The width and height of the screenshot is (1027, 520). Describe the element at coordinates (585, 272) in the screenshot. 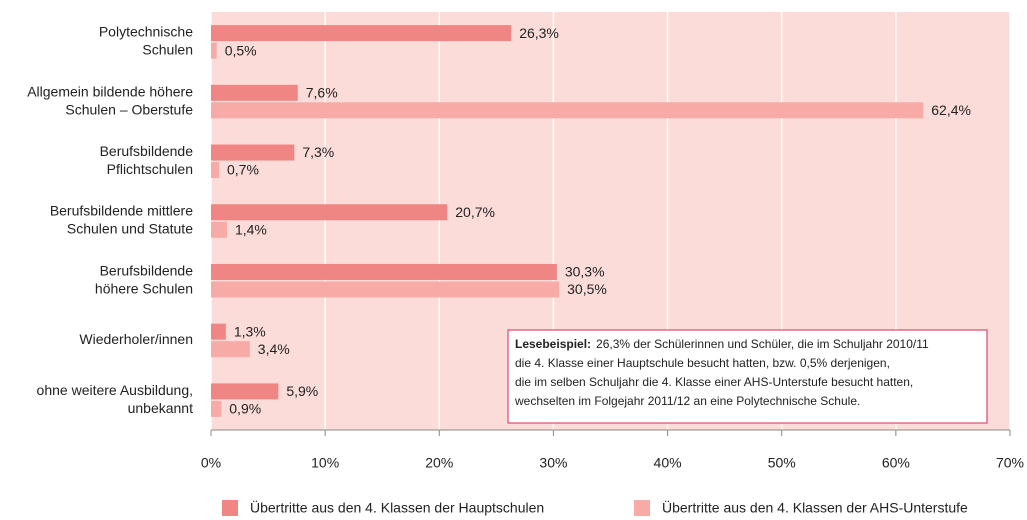

I see `value-label: 30,3%` at that location.